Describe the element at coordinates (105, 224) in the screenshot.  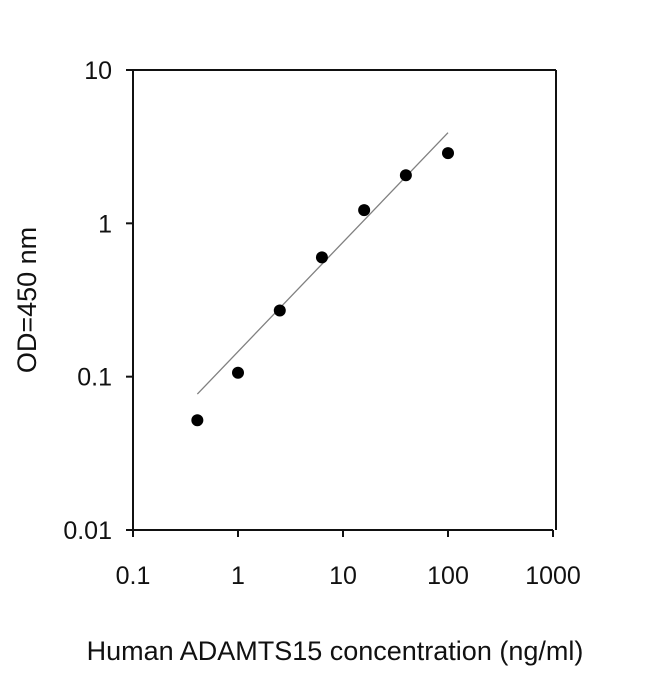
I see `y-tick-label: 1` at that location.